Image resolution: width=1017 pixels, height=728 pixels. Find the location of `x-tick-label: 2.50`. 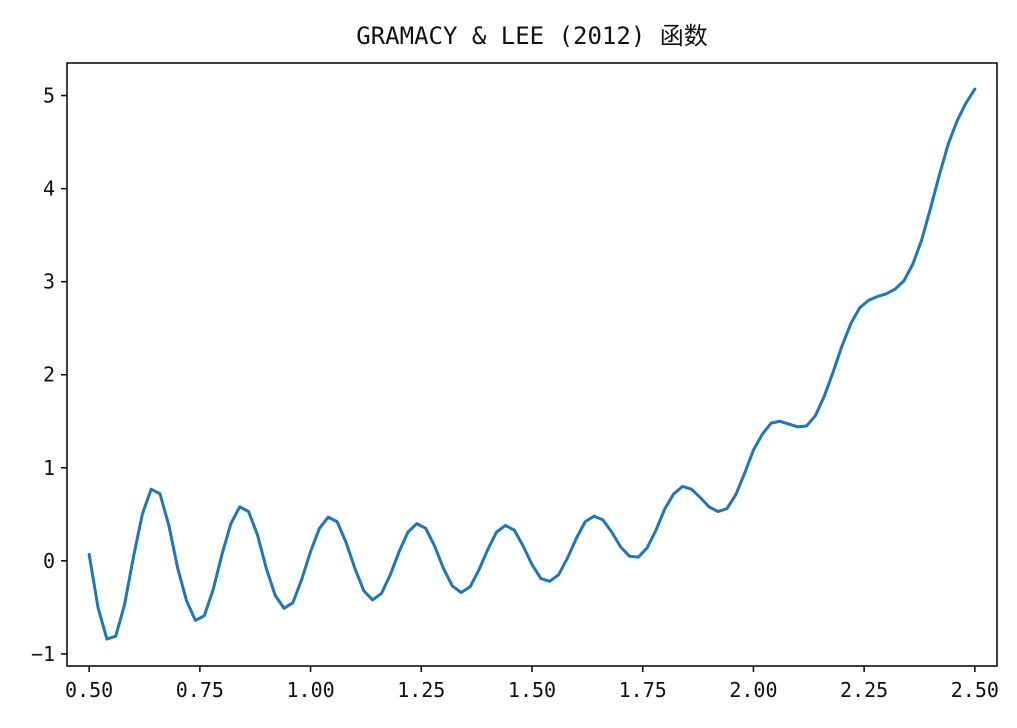

x-tick-label: 2.50 is located at coordinates (975, 690).